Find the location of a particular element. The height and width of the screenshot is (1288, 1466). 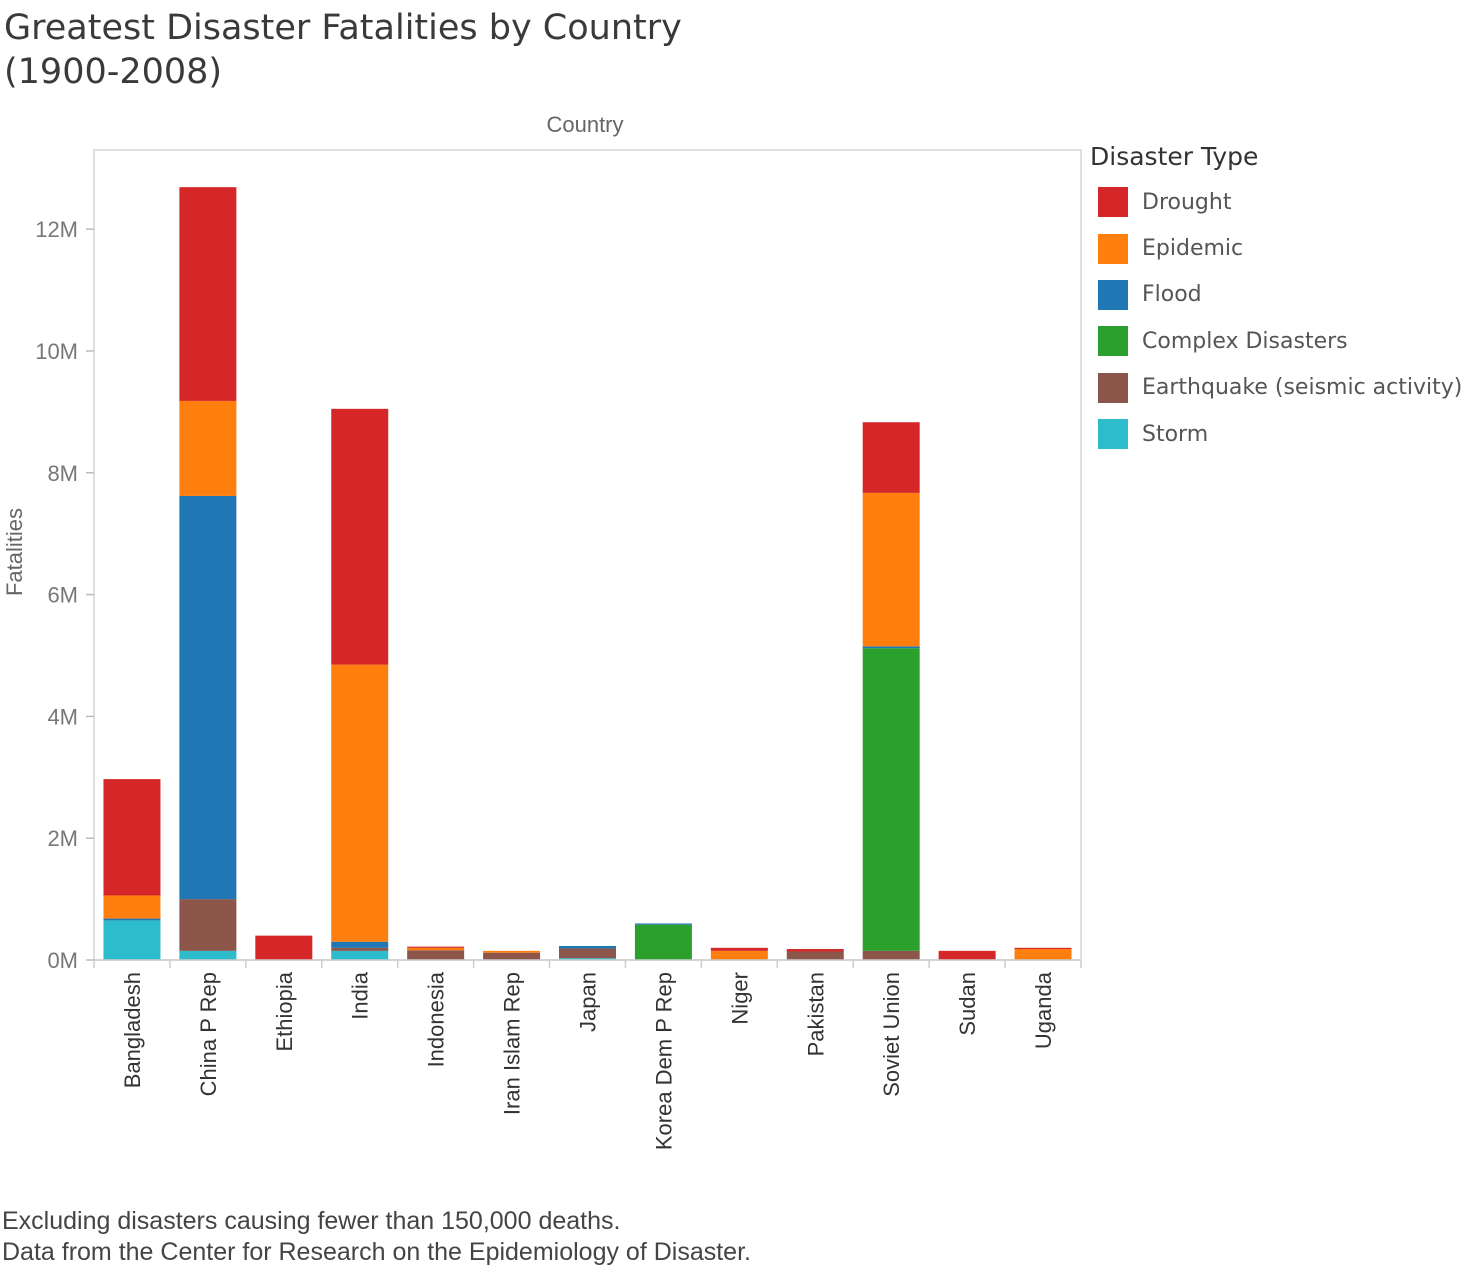

bar-bangladesh-flood is located at coordinates (132, 919).